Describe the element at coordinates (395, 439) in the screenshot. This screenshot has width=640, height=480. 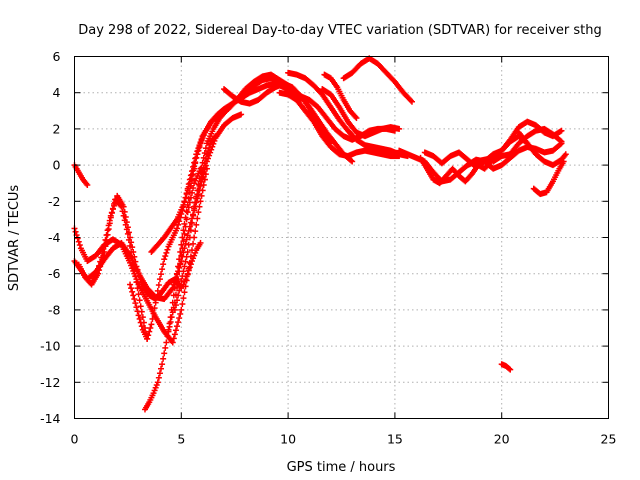
I see `x-tick-label: 15` at that location.